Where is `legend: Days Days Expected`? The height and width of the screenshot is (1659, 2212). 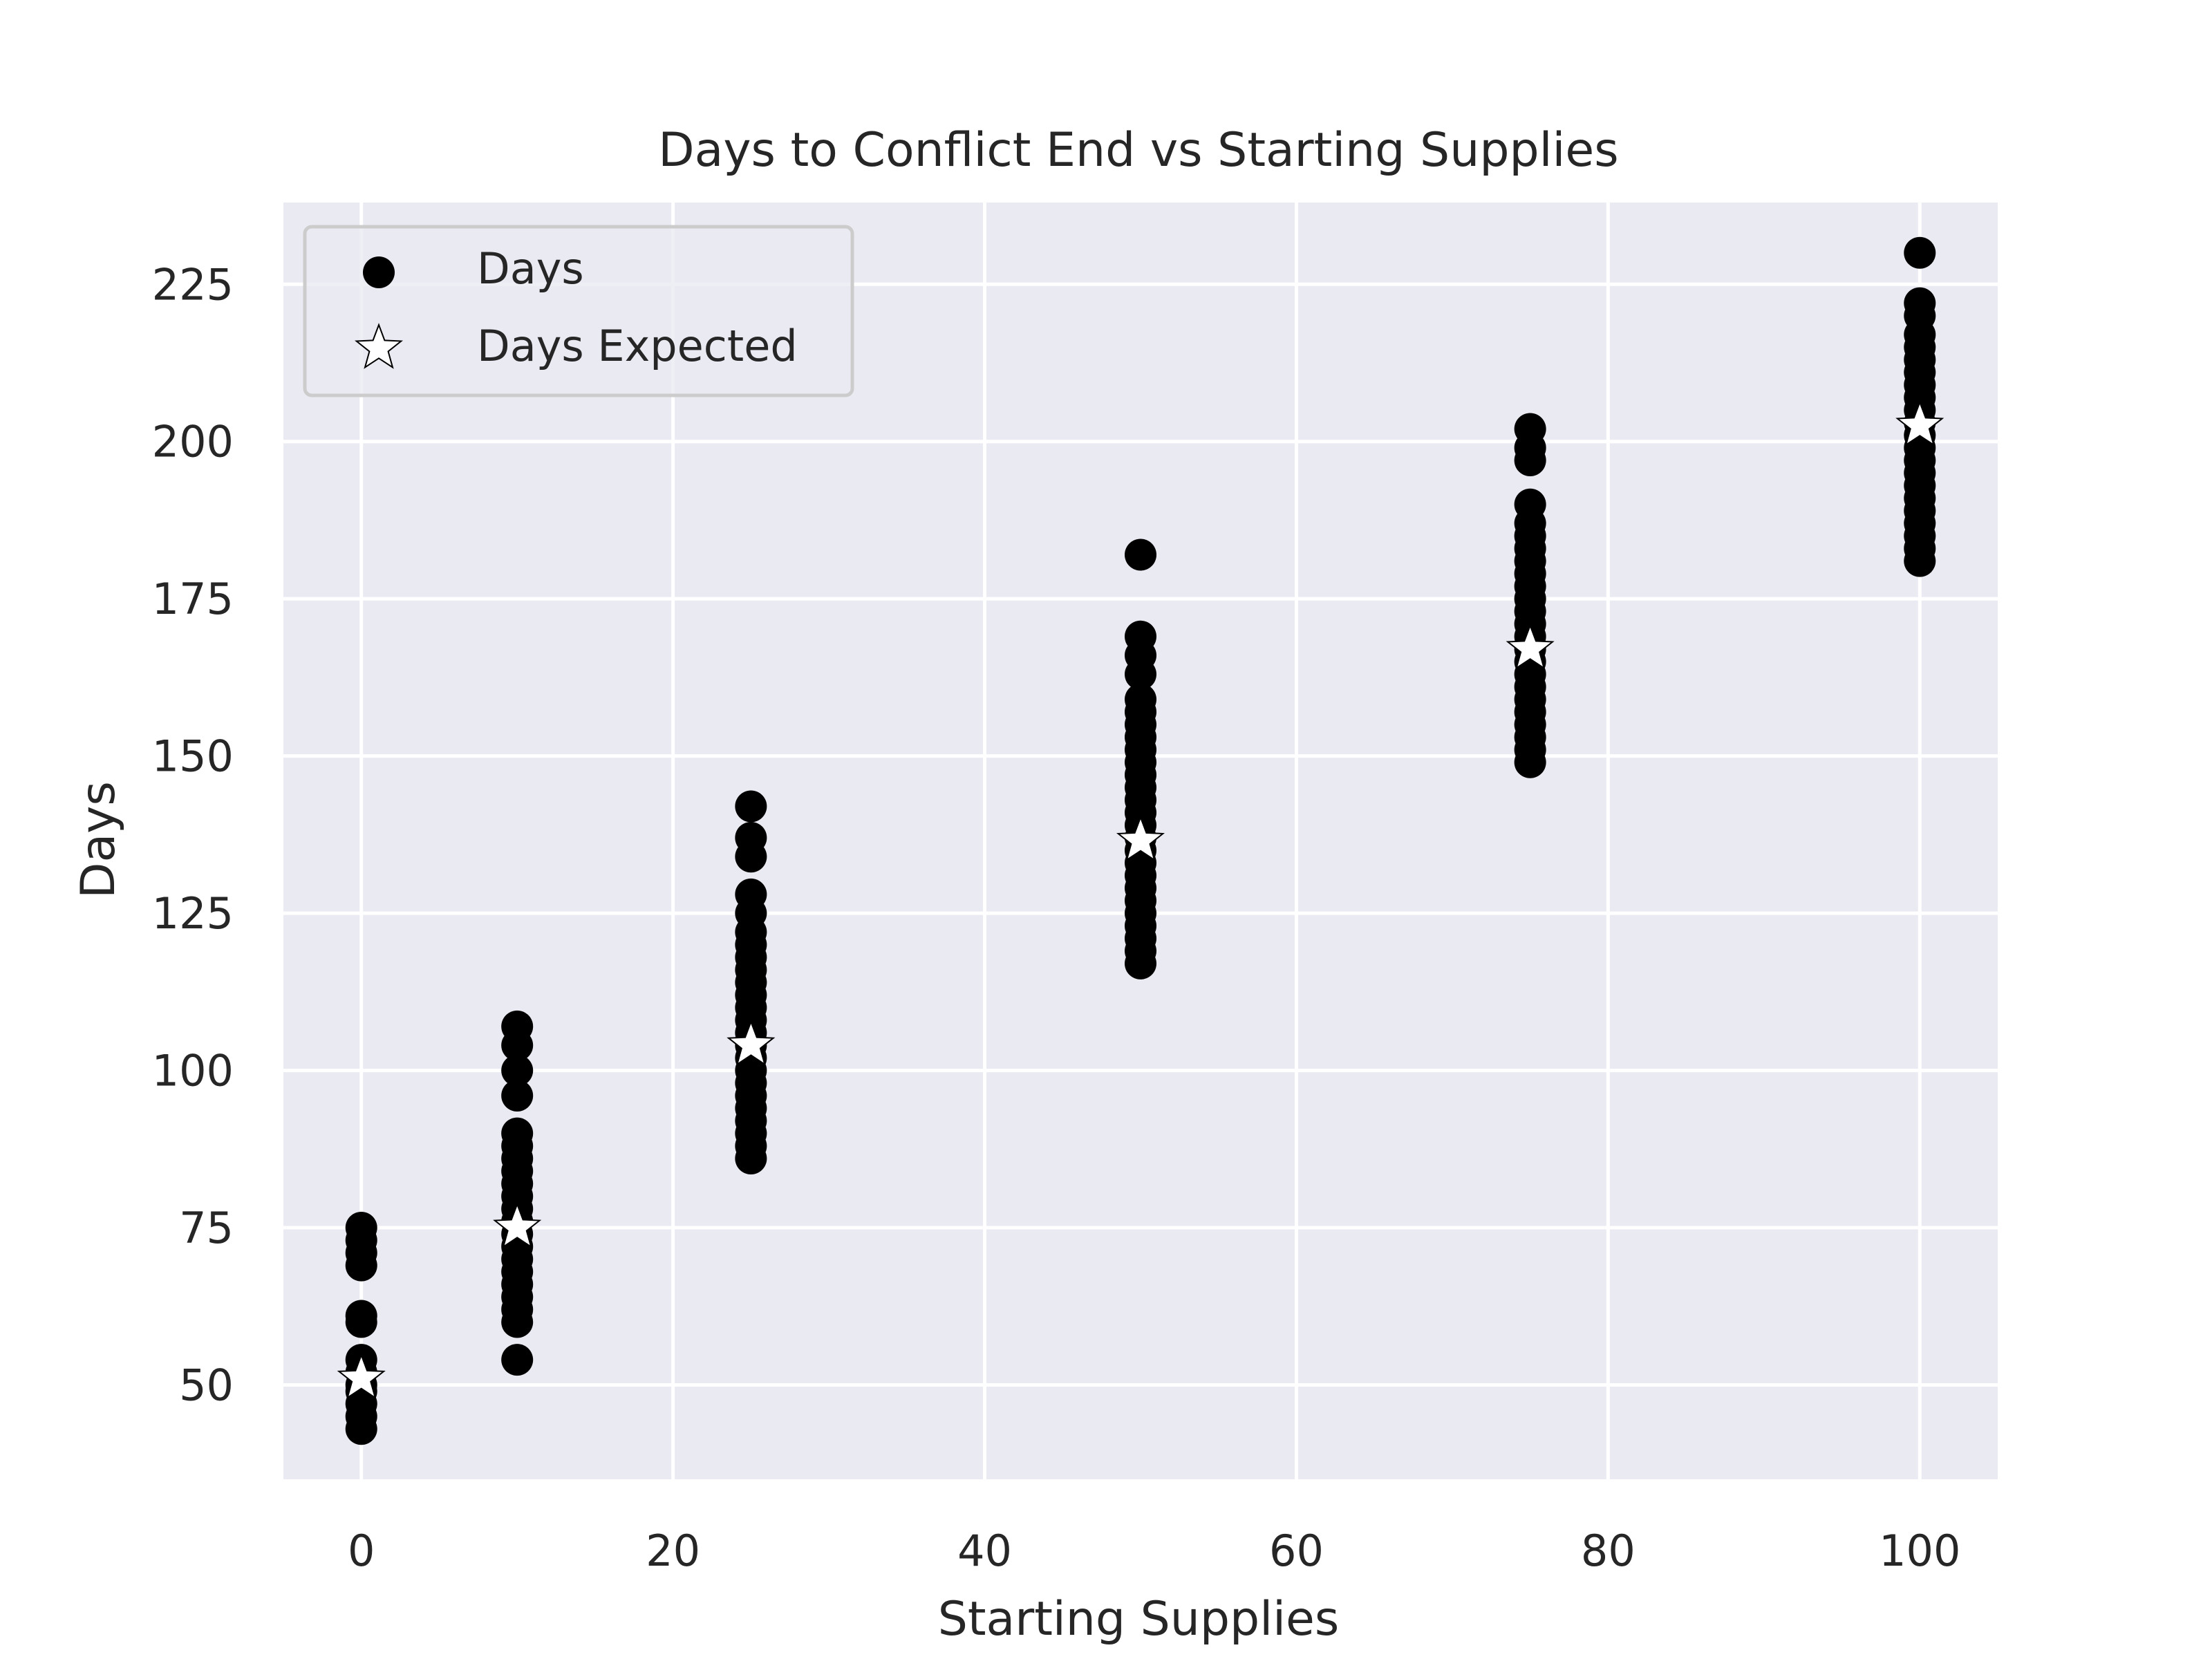 legend: Days Days Expected is located at coordinates (578, 311).